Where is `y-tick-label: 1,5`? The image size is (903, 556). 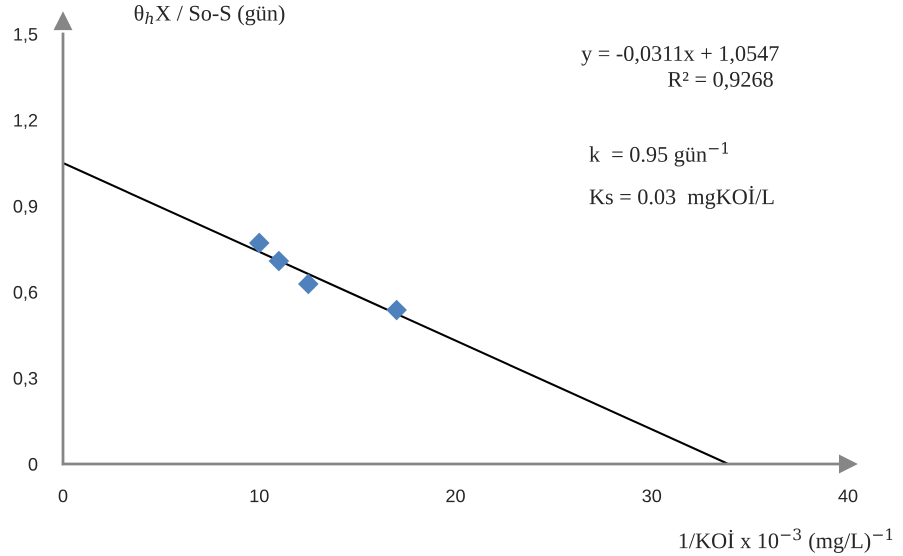
y-tick-label: 1,5 is located at coordinates (26, 35).